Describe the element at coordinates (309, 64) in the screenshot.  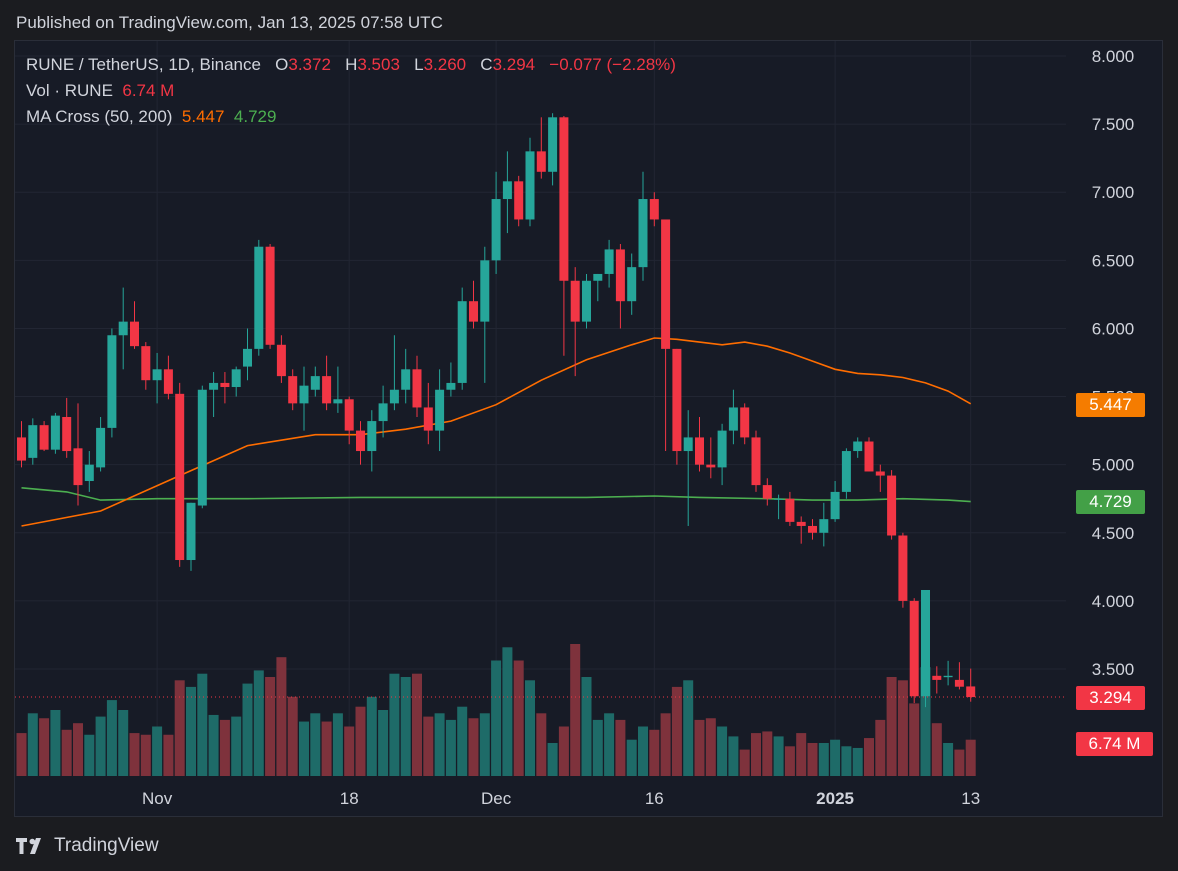
I see `open-value: 3.372` at that location.